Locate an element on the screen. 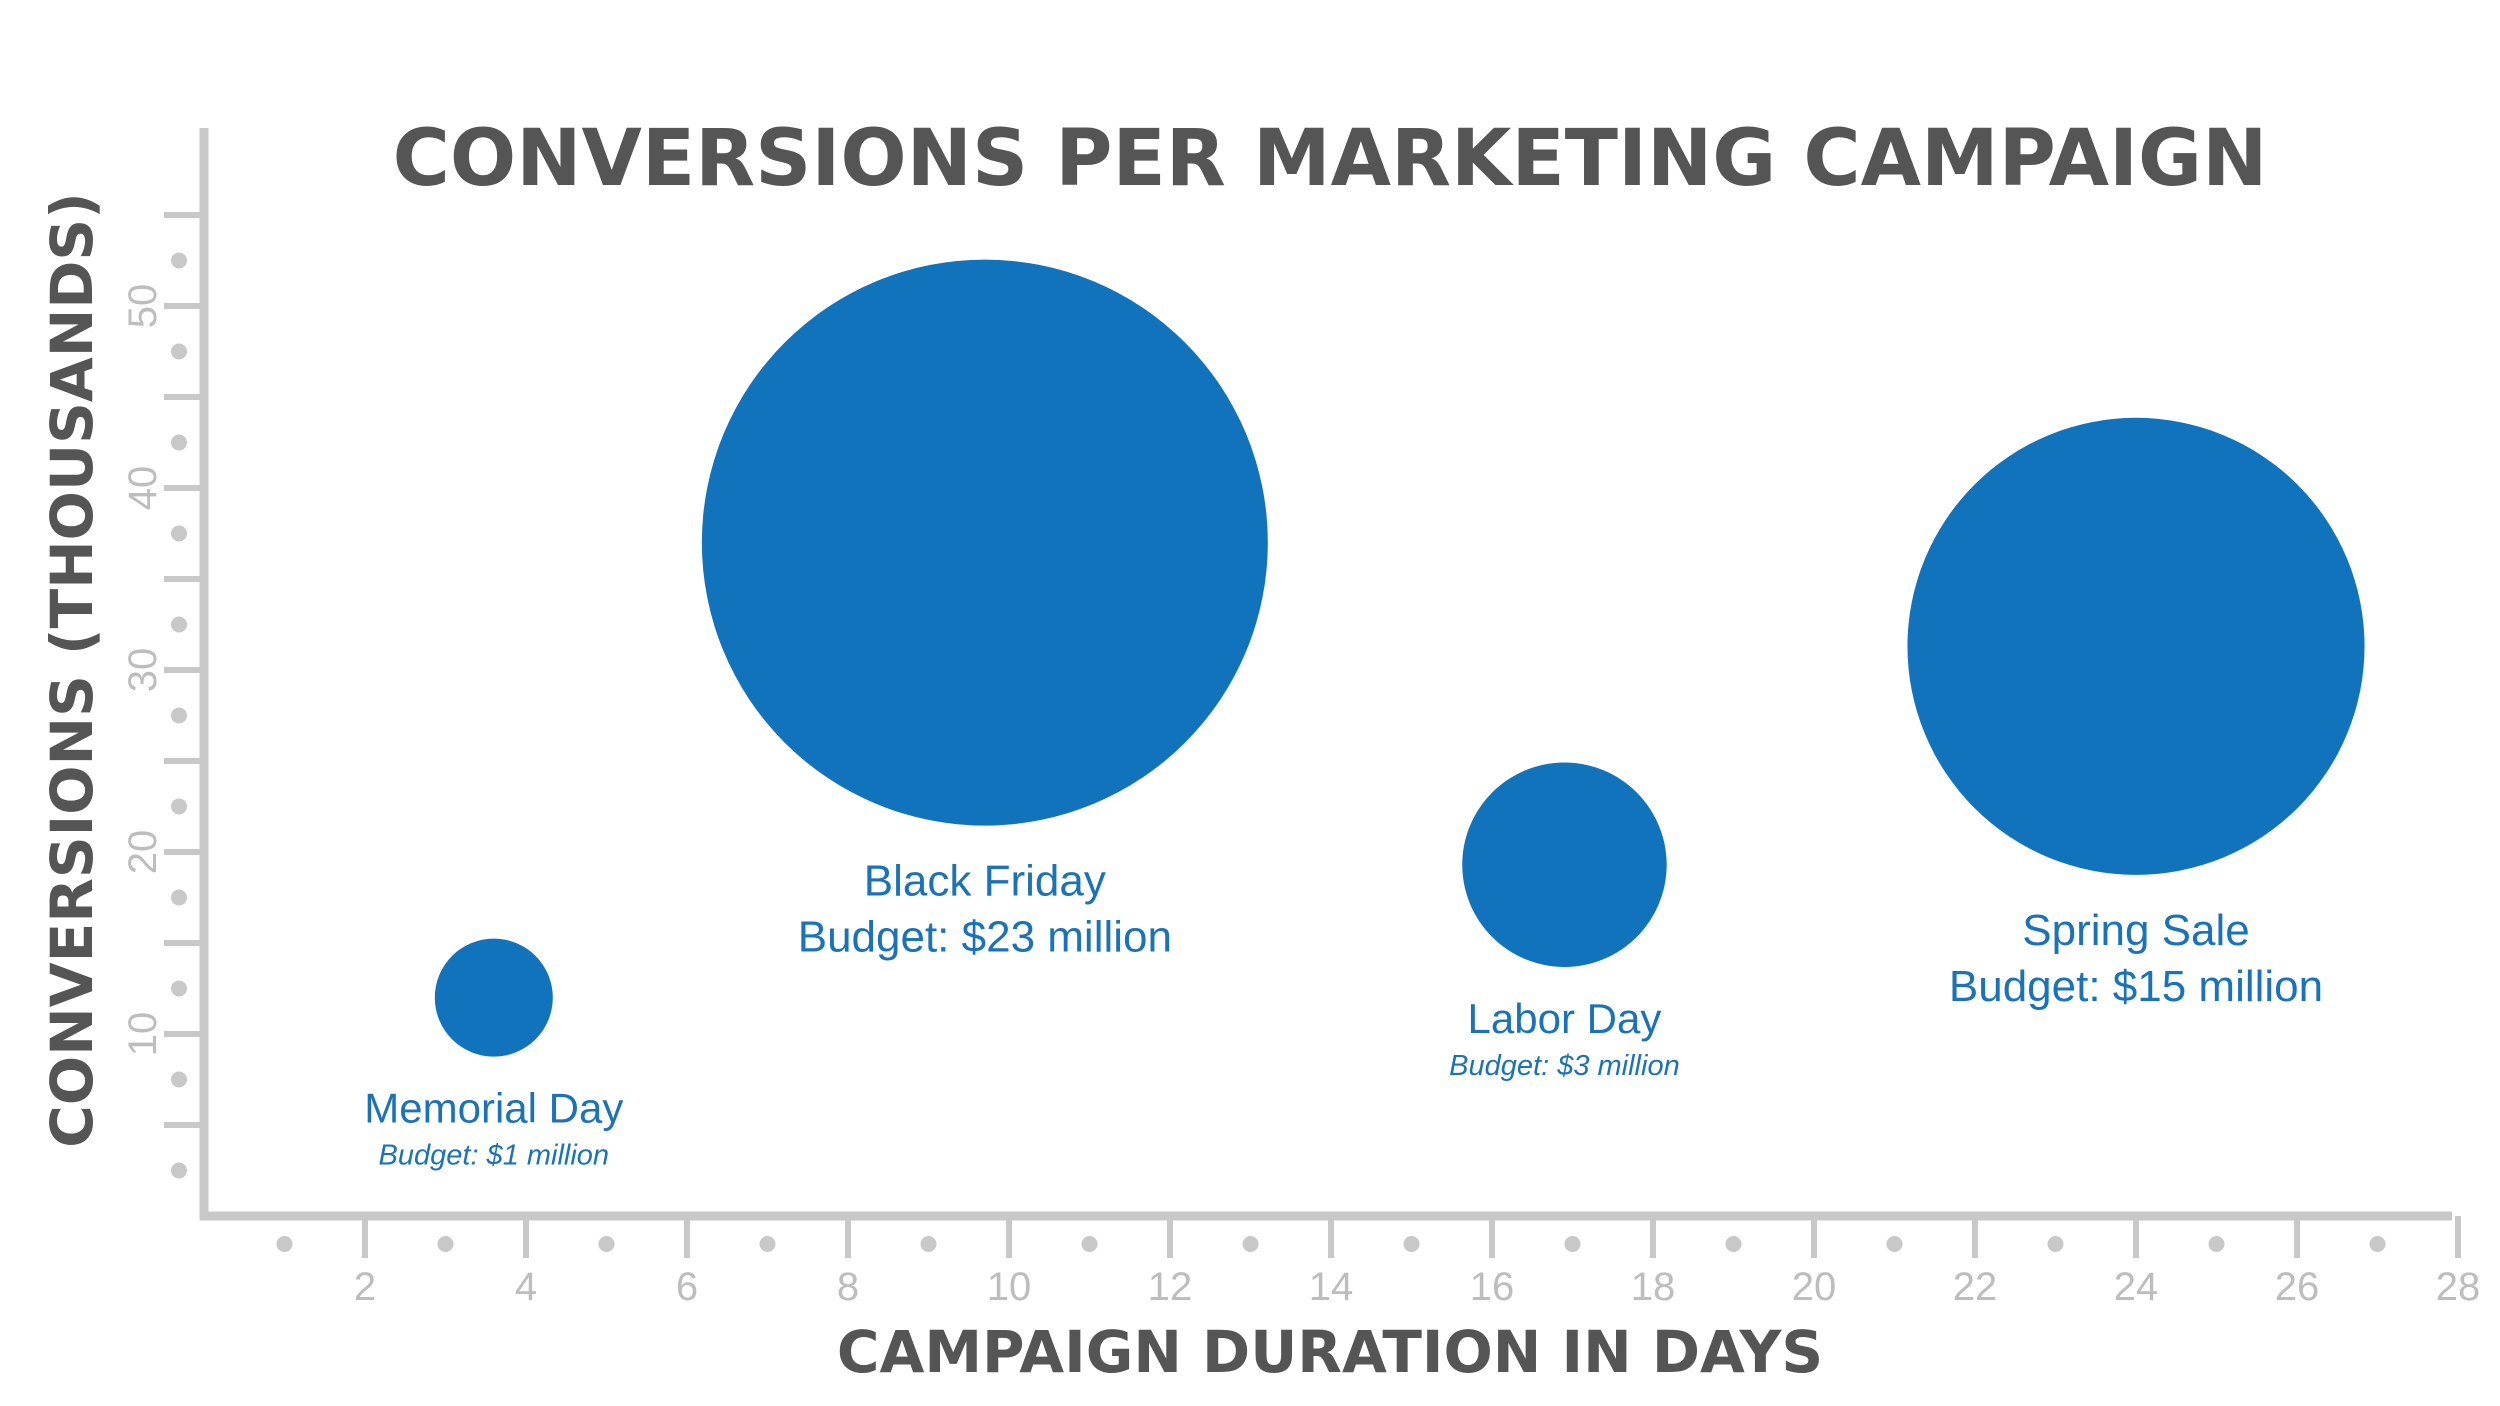  bubble-name-label: Memorial Day is located at coordinates (493, 1108).